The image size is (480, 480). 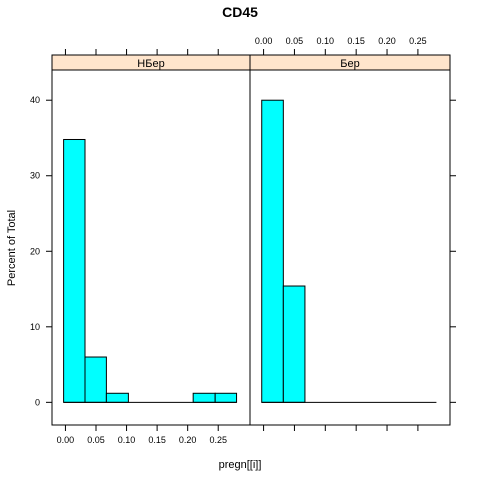 I want to click on y-tick-label: 30, so click(x=35, y=176).